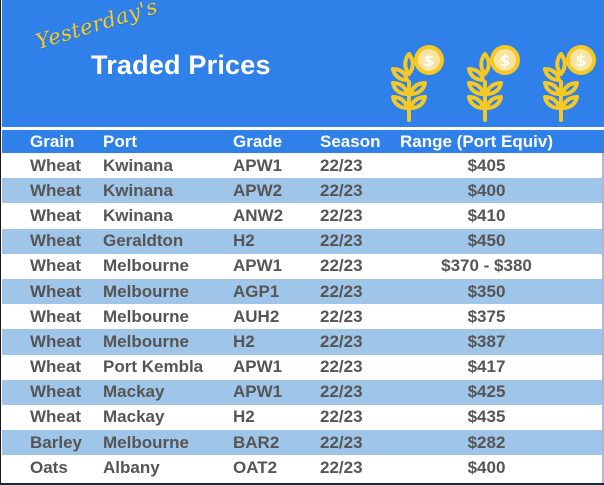  What do you see at coordinates (486, 341) in the screenshot?
I see `cell-range: $387` at bounding box center [486, 341].